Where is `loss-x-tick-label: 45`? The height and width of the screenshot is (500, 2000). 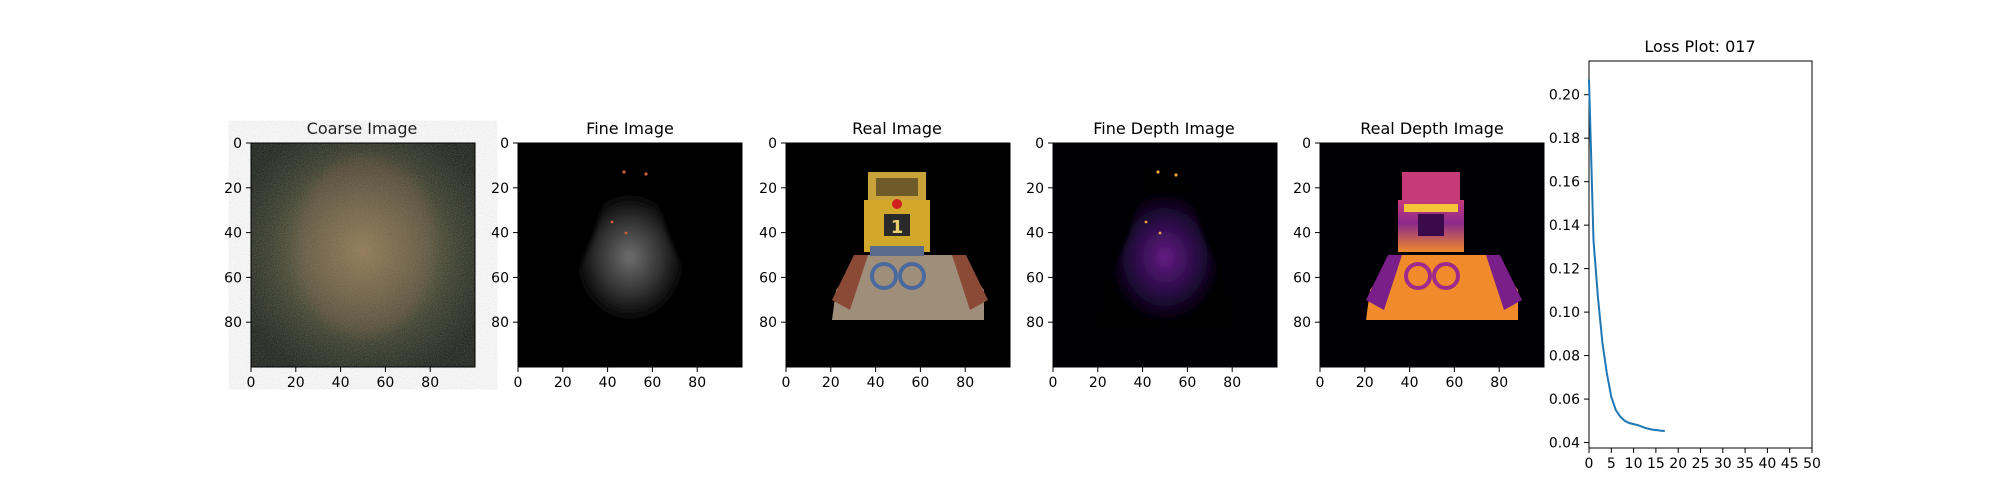
loss-x-tick-label: 45 is located at coordinates (1790, 464).